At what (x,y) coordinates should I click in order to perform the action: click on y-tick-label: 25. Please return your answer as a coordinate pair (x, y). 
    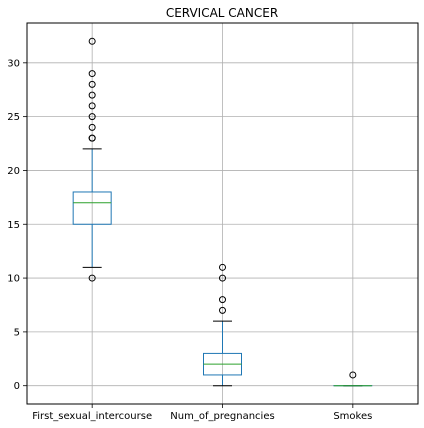
    Looking at the image, I should click on (13, 117).